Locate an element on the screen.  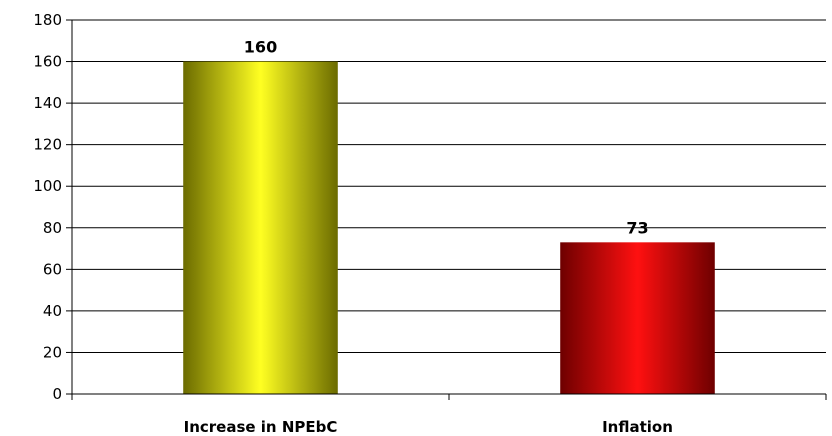
data-label-0: 160 is located at coordinates (260, 47).